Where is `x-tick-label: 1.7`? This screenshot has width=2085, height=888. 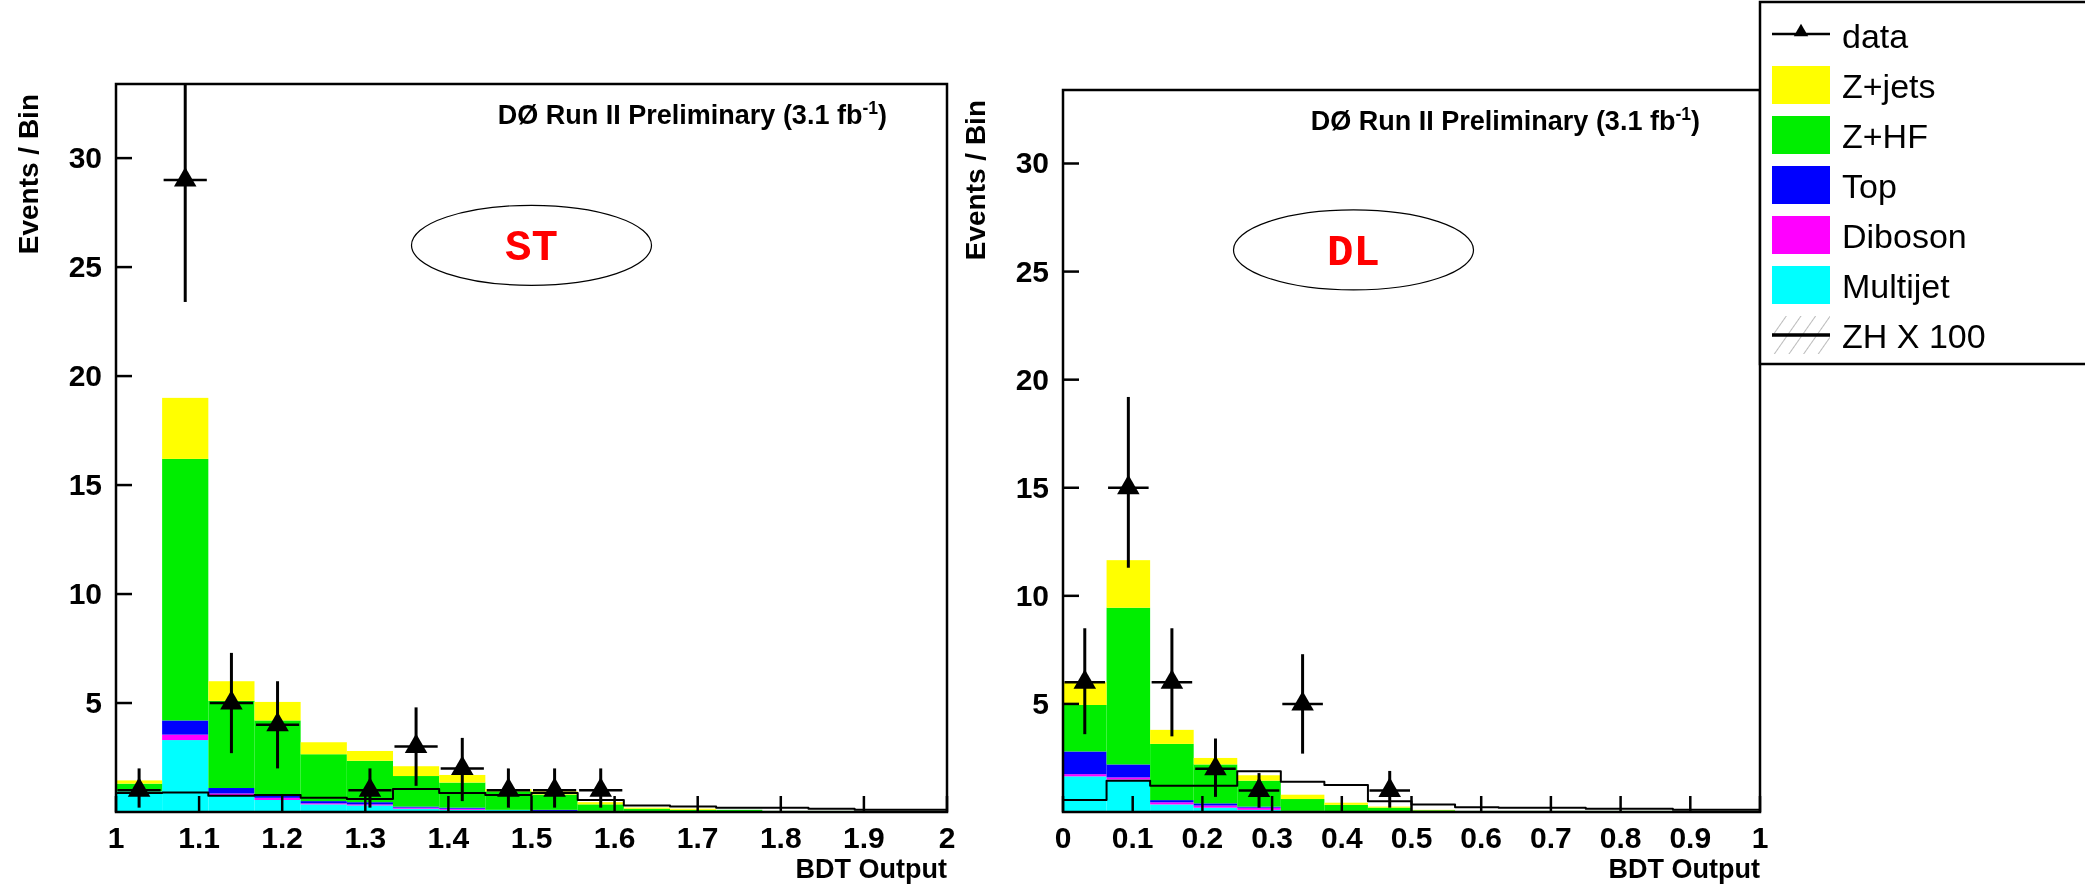 x-tick-label: 1.7 is located at coordinates (697, 837).